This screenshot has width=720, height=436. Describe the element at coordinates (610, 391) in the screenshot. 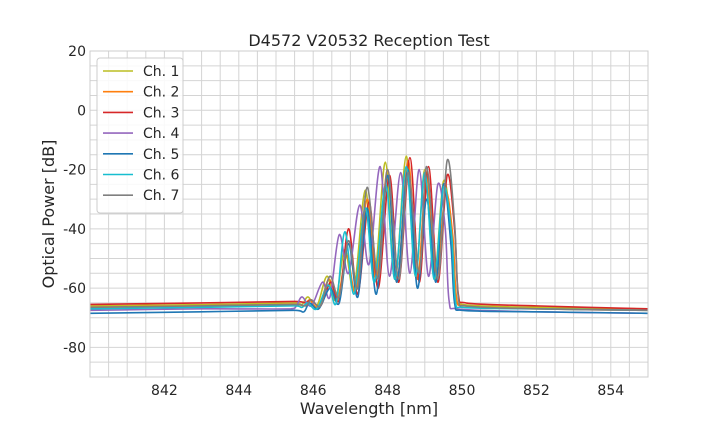

I see `x-tick-label: 854` at that location.